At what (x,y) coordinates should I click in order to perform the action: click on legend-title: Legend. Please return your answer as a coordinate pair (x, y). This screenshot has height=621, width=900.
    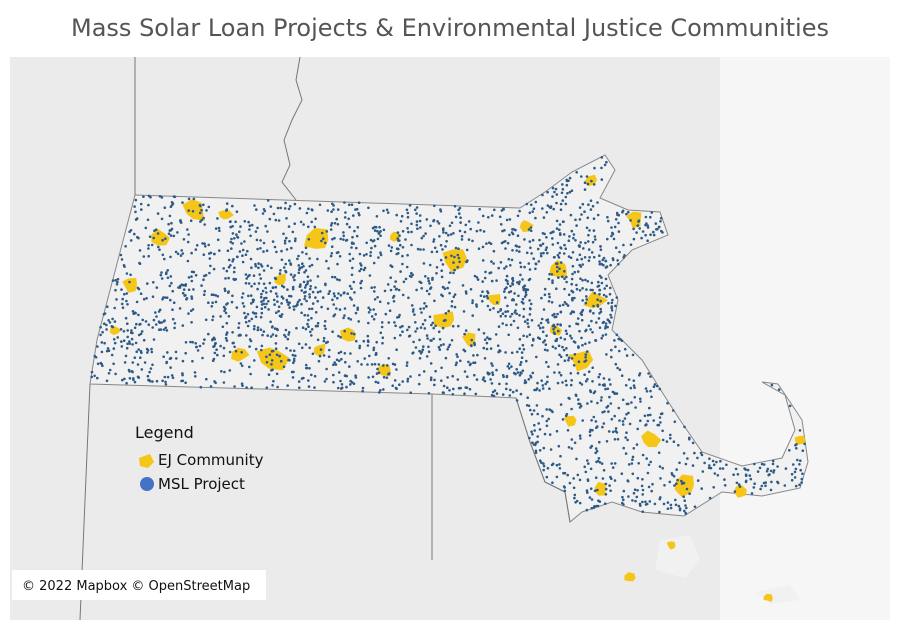
    Looking at the image, I should click on (164, 432).